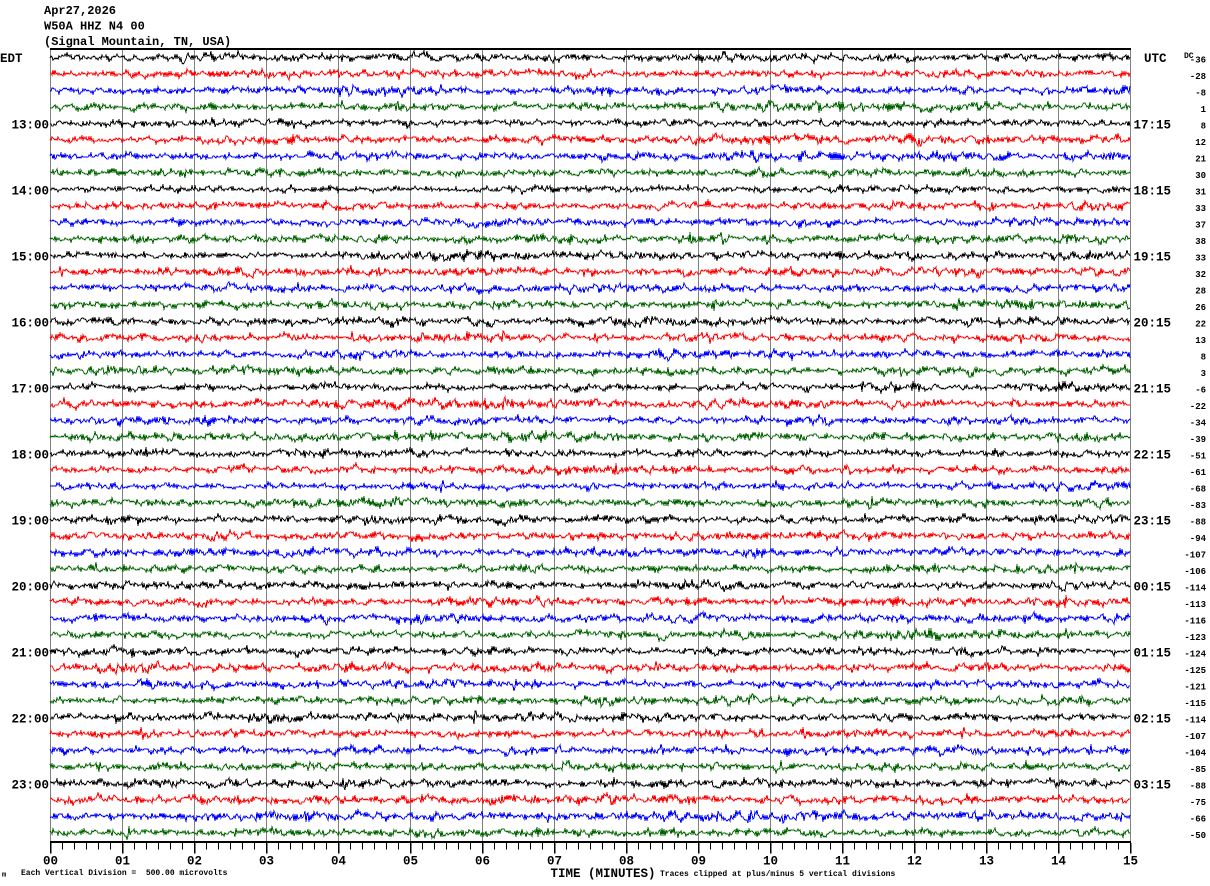  I want to click on svg-text: 23:00, so click(30, 785).